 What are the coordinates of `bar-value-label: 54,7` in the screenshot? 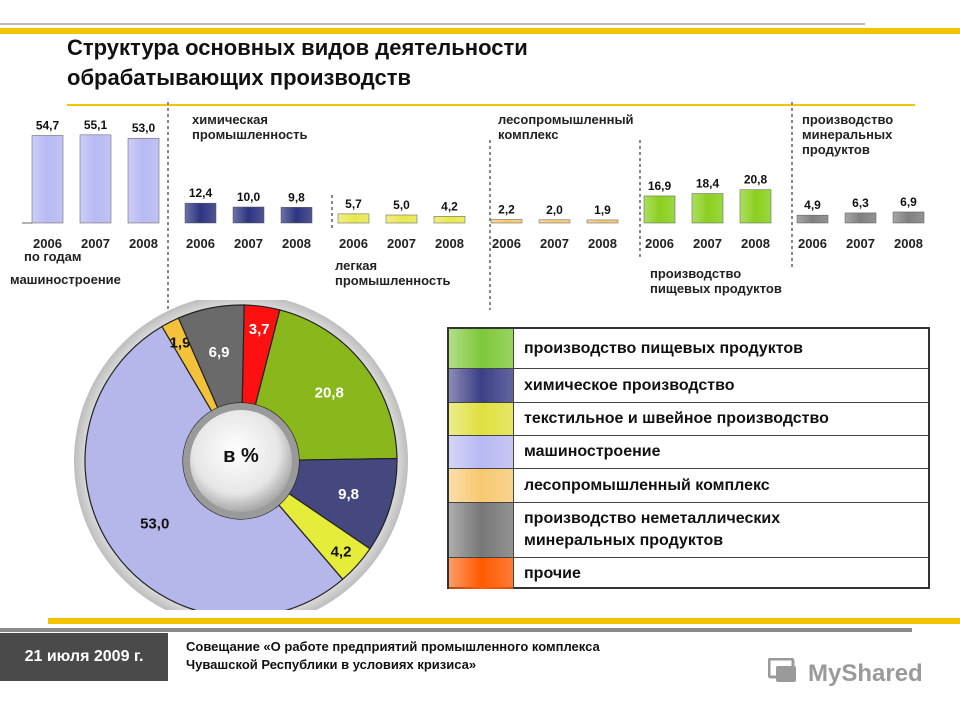 It's located at (48, 125).